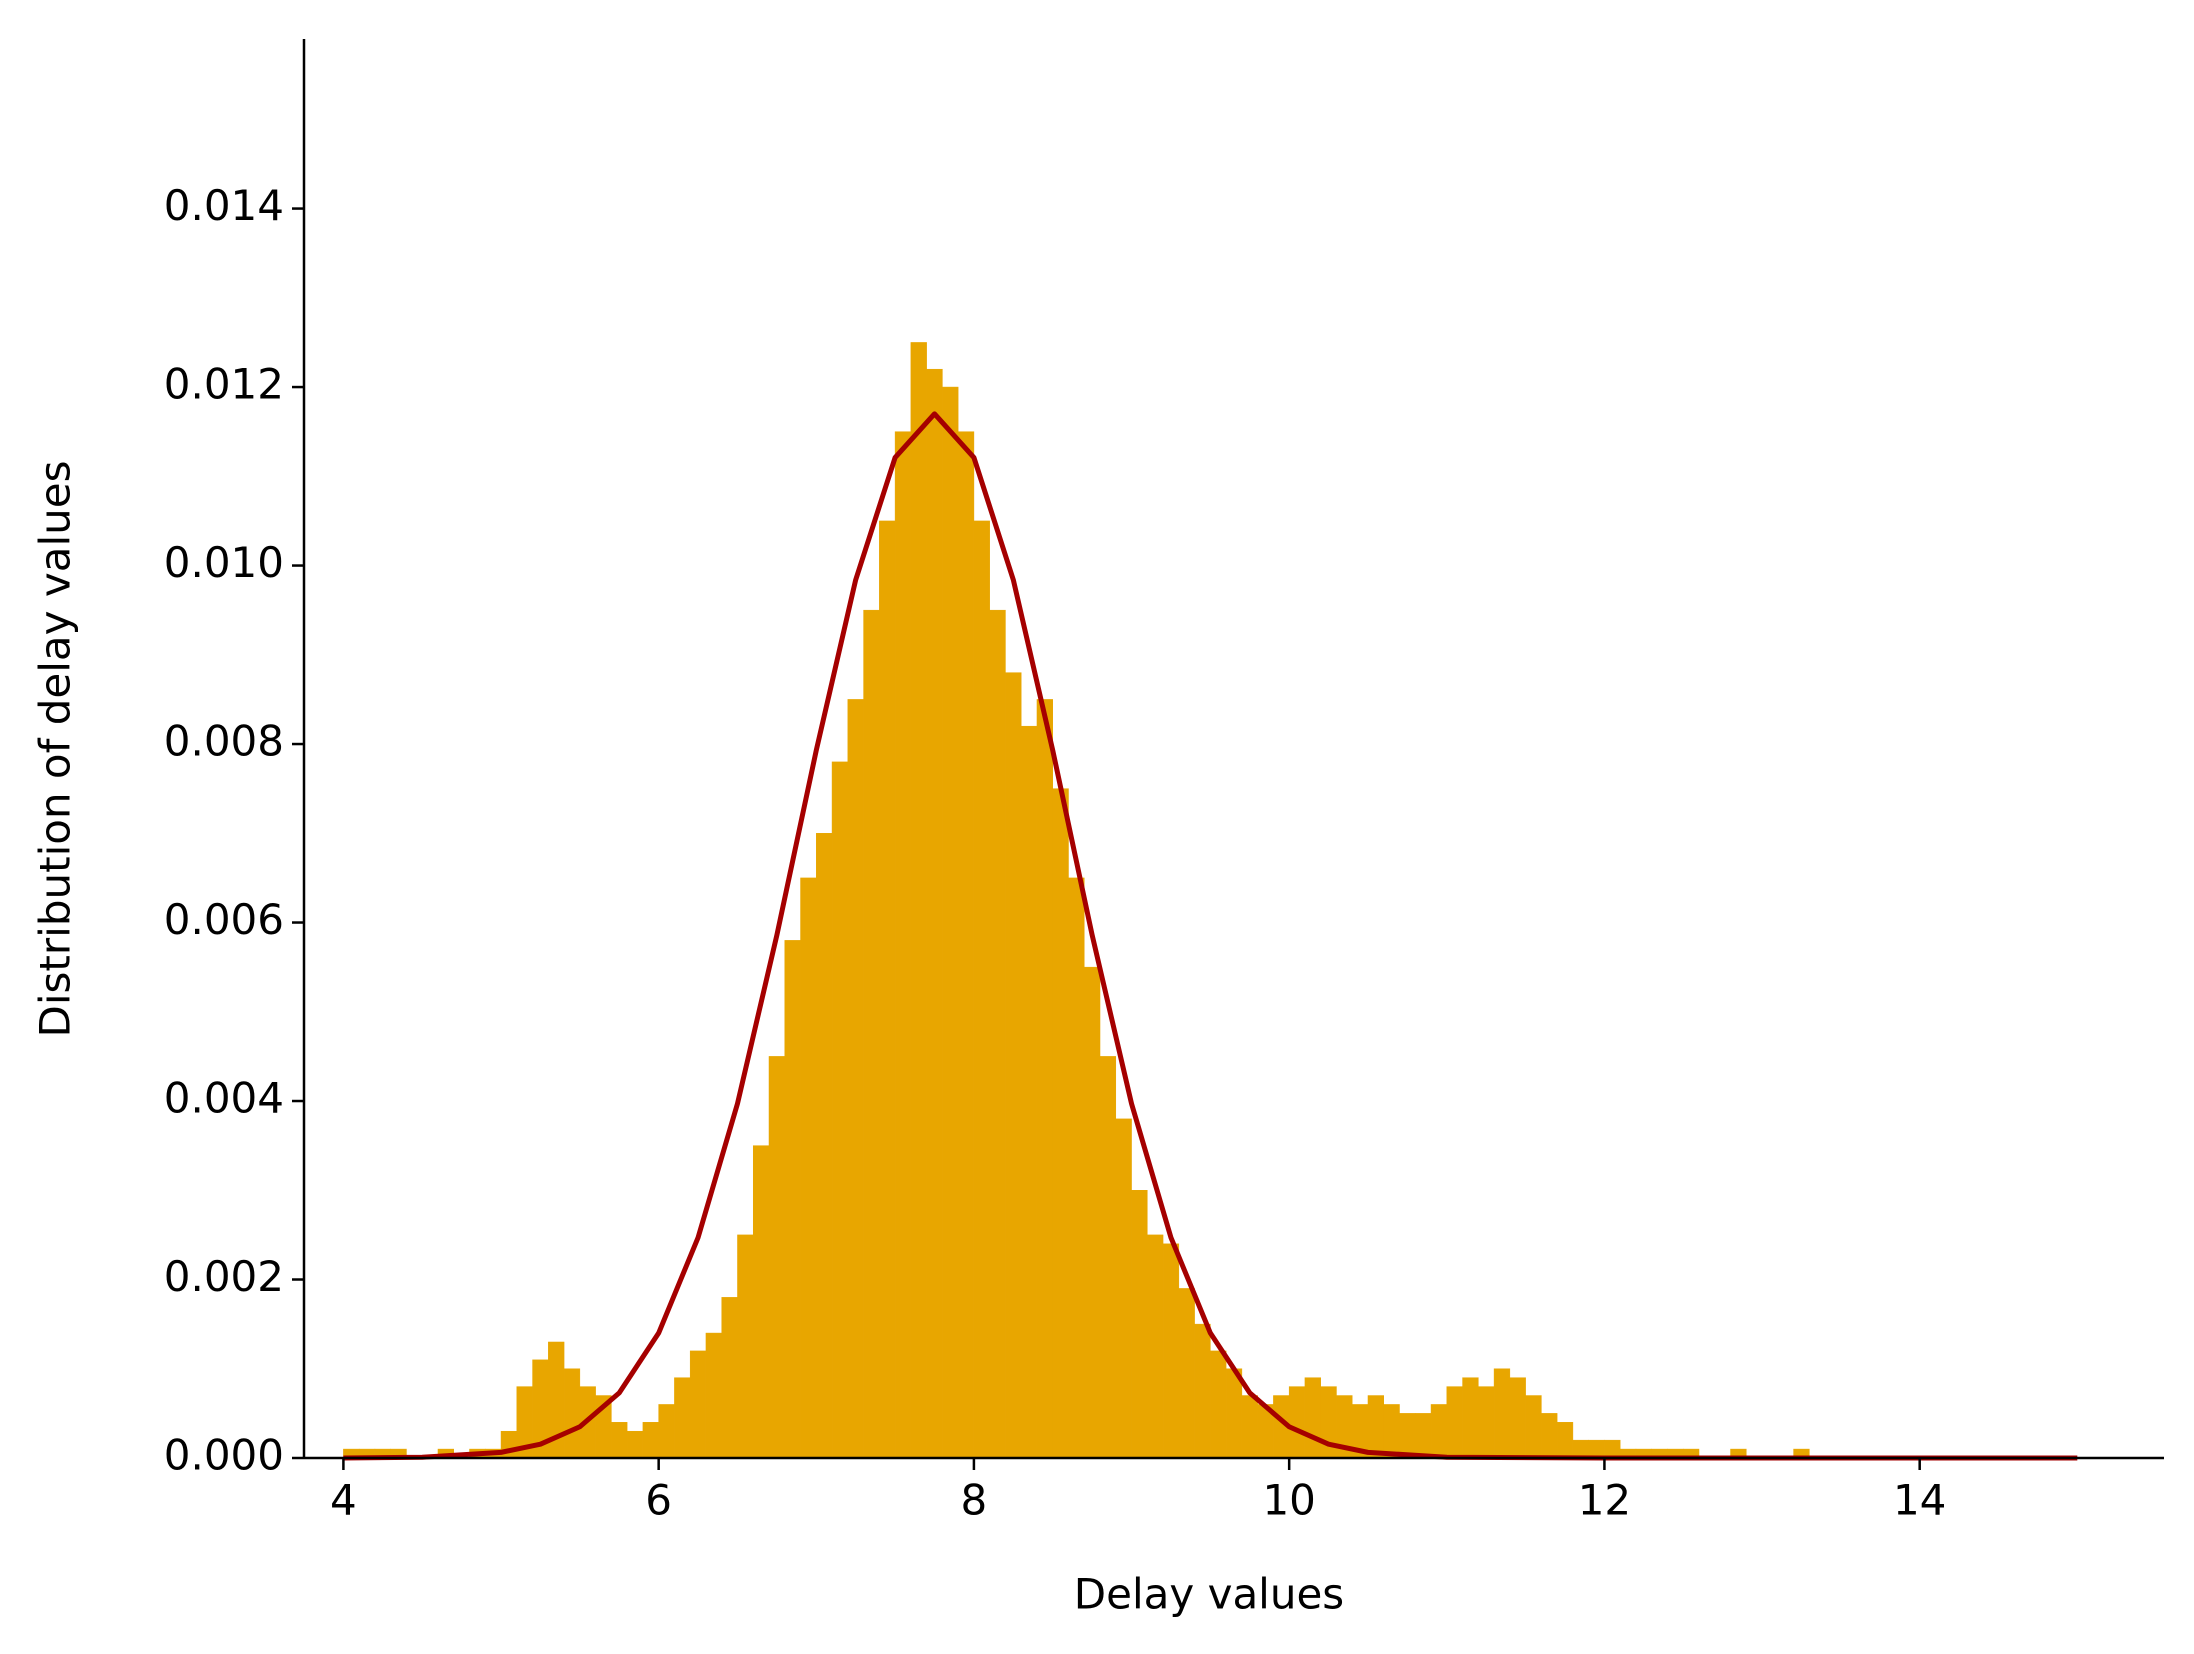 This screenshot has width=2194, height=1654. I want to click on y-tick-label: 0.012, so click(224, 384).